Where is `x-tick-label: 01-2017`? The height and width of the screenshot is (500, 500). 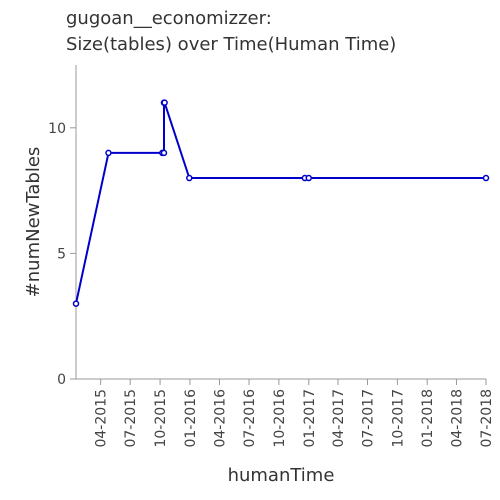
x-tick-label: 01-2017 is located at coordinates (310, 418).